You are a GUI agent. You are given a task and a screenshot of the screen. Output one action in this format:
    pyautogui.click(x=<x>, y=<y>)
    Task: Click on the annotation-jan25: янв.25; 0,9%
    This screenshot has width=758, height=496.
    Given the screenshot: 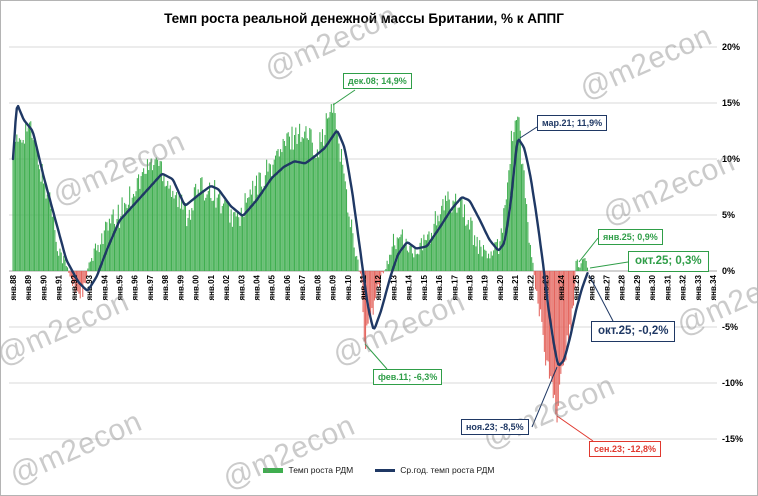 What is the action you would take?
    pyautogui.click(x=630, y=237)
    